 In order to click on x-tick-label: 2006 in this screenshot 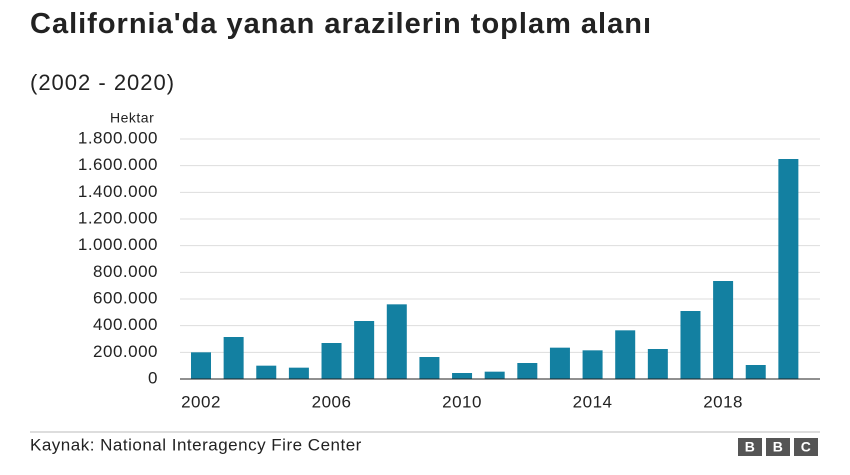, I will do `click(332, 401)`.